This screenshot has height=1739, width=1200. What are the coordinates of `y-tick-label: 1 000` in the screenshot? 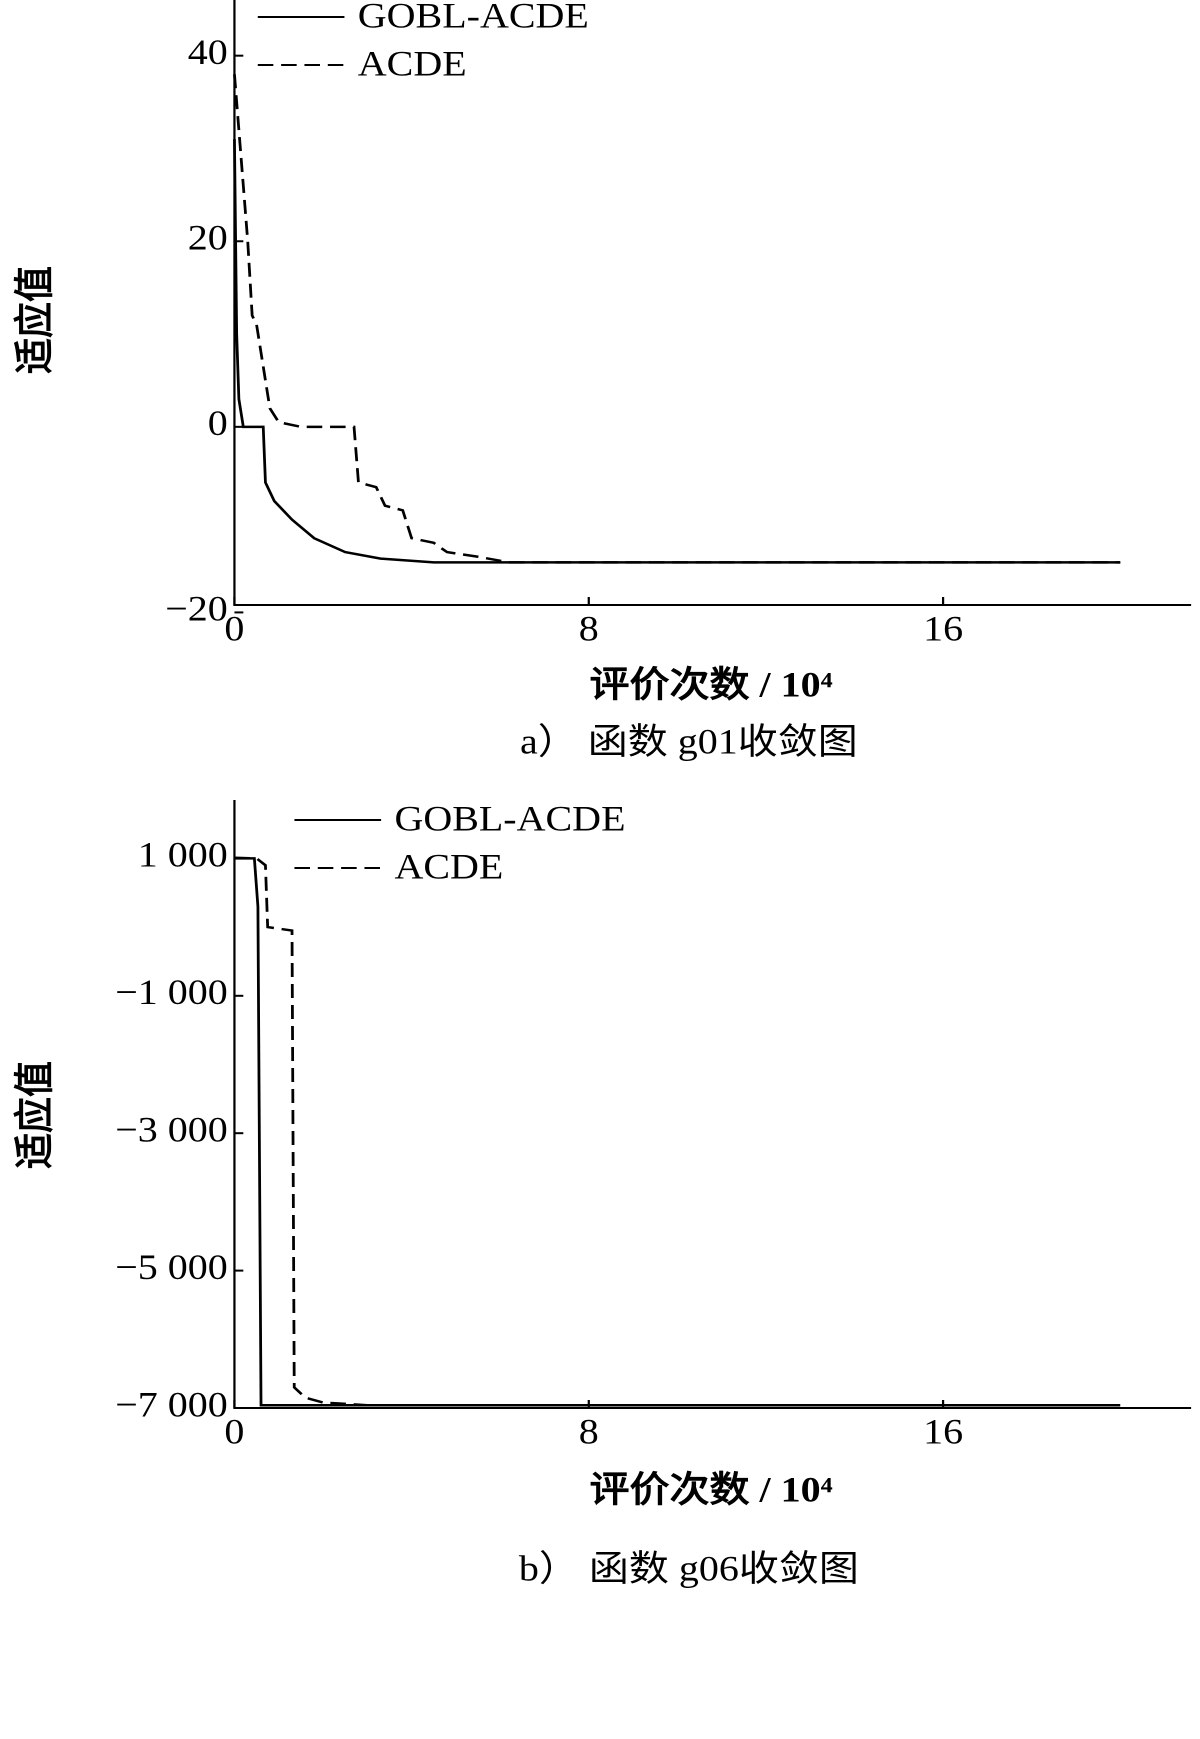 It's located at (183, 855).